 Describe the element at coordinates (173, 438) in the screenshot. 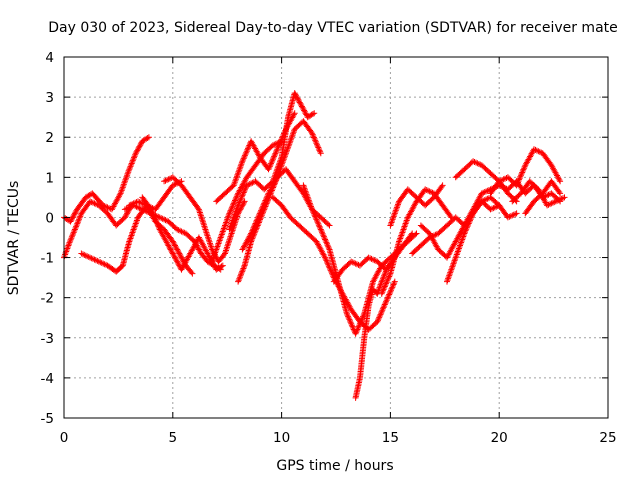

I see `x-tick-label: 5` at that location.